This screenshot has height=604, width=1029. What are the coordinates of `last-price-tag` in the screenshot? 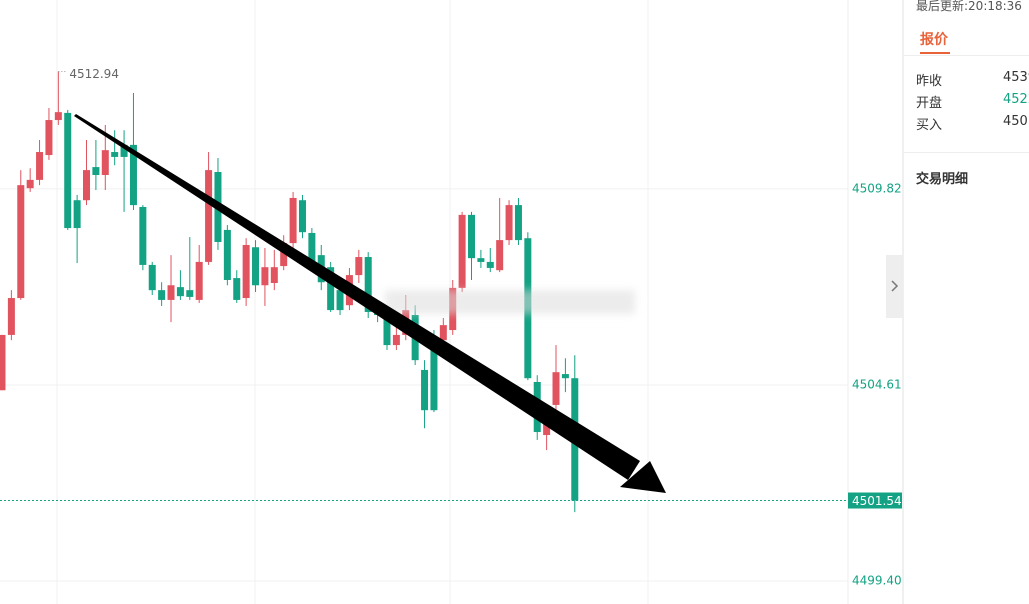 It's located at (875, 500).